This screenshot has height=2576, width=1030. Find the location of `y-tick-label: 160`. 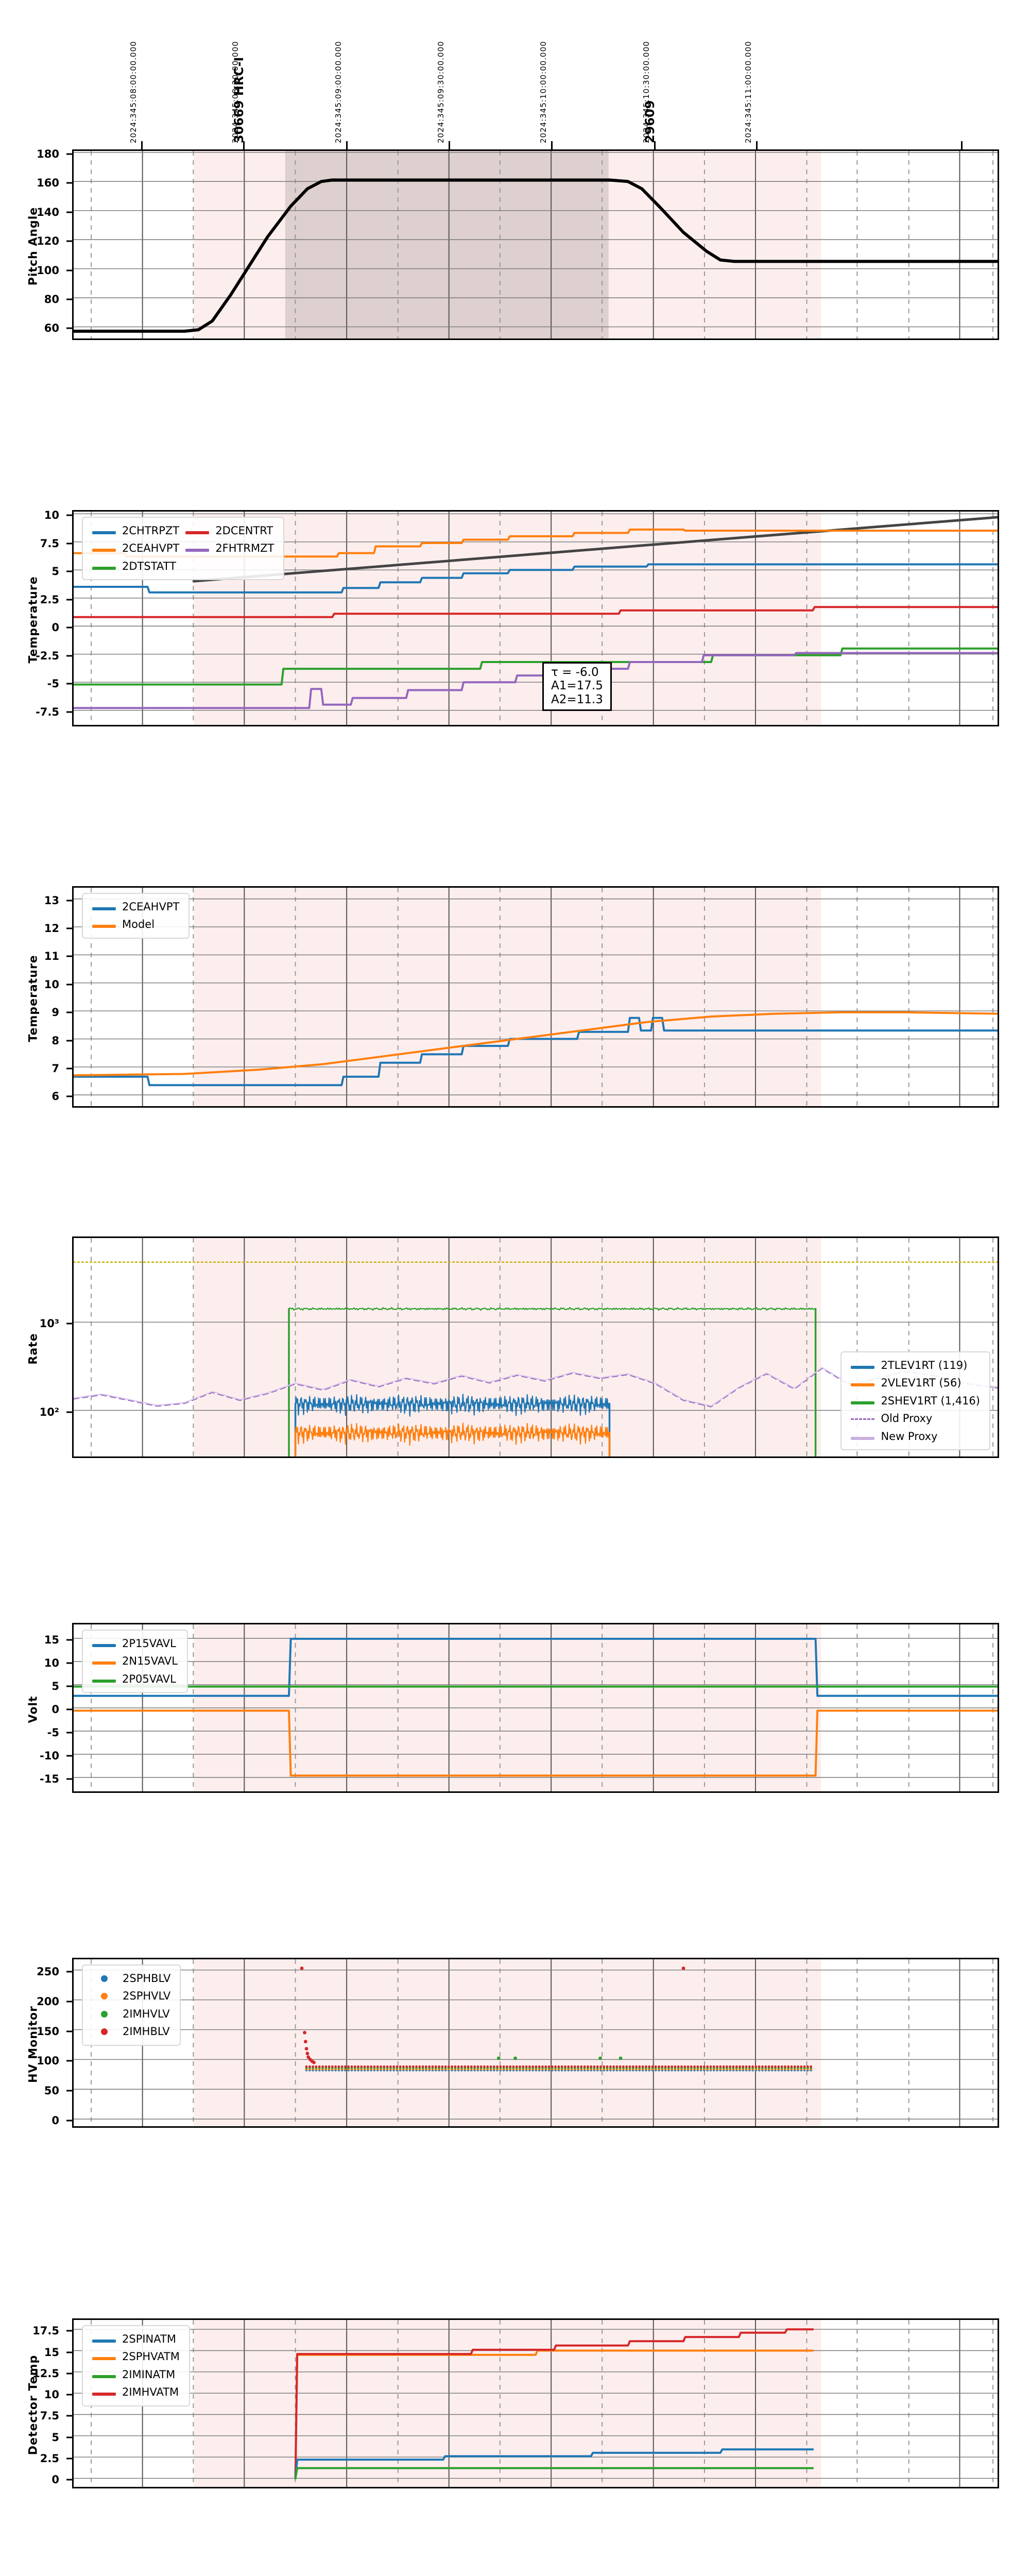

y-tick-label: 160 is located at coordinates (48, 183).